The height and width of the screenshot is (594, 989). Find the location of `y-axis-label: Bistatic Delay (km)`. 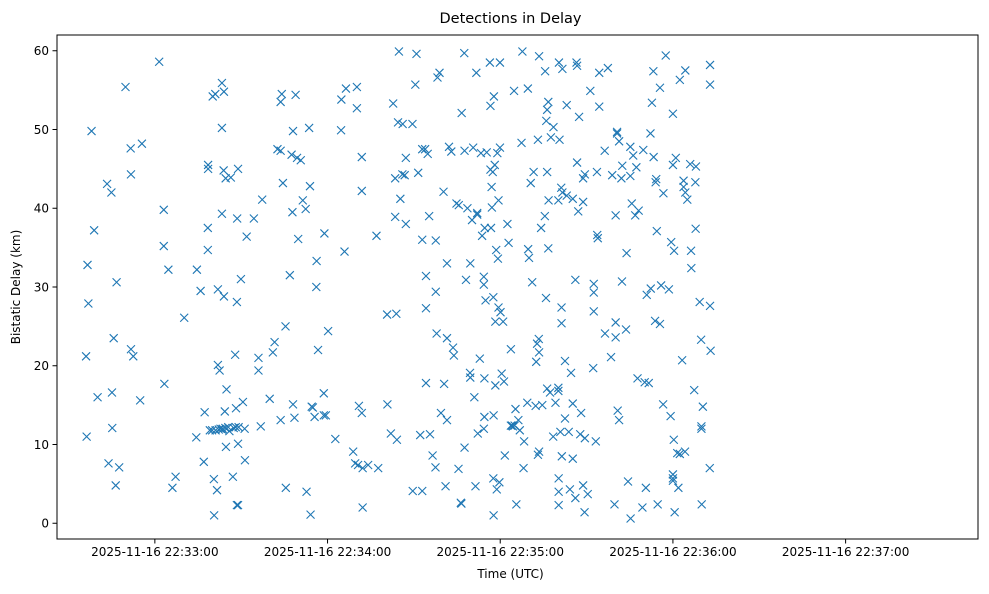

y-axis-label: Bistatic Delay (km) is located at coordinates (16, 287).